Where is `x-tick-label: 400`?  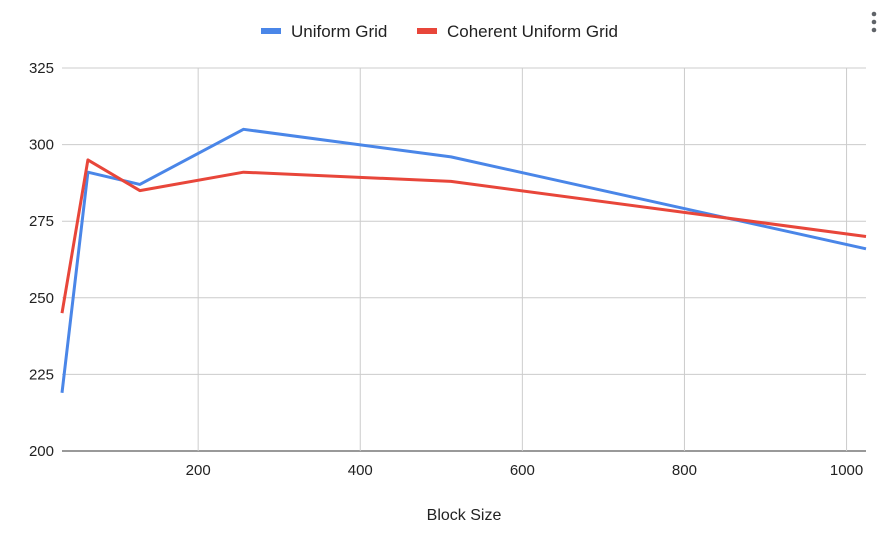 x-tick-label: 400 is located at coordinates (360, 470).